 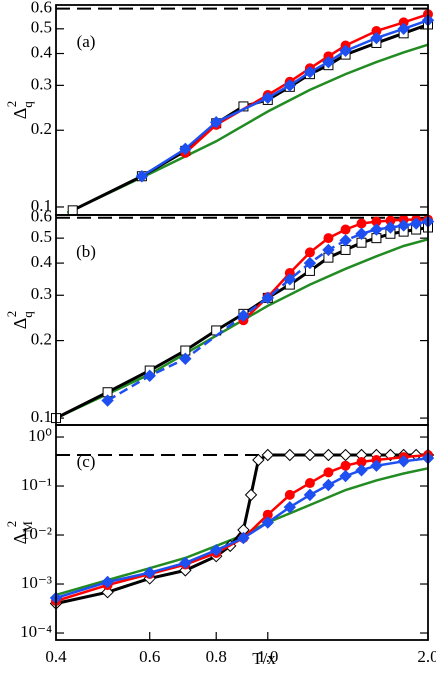 I want to click on y-tick-label: 10⁻⁴, so click(x=36, y=631).